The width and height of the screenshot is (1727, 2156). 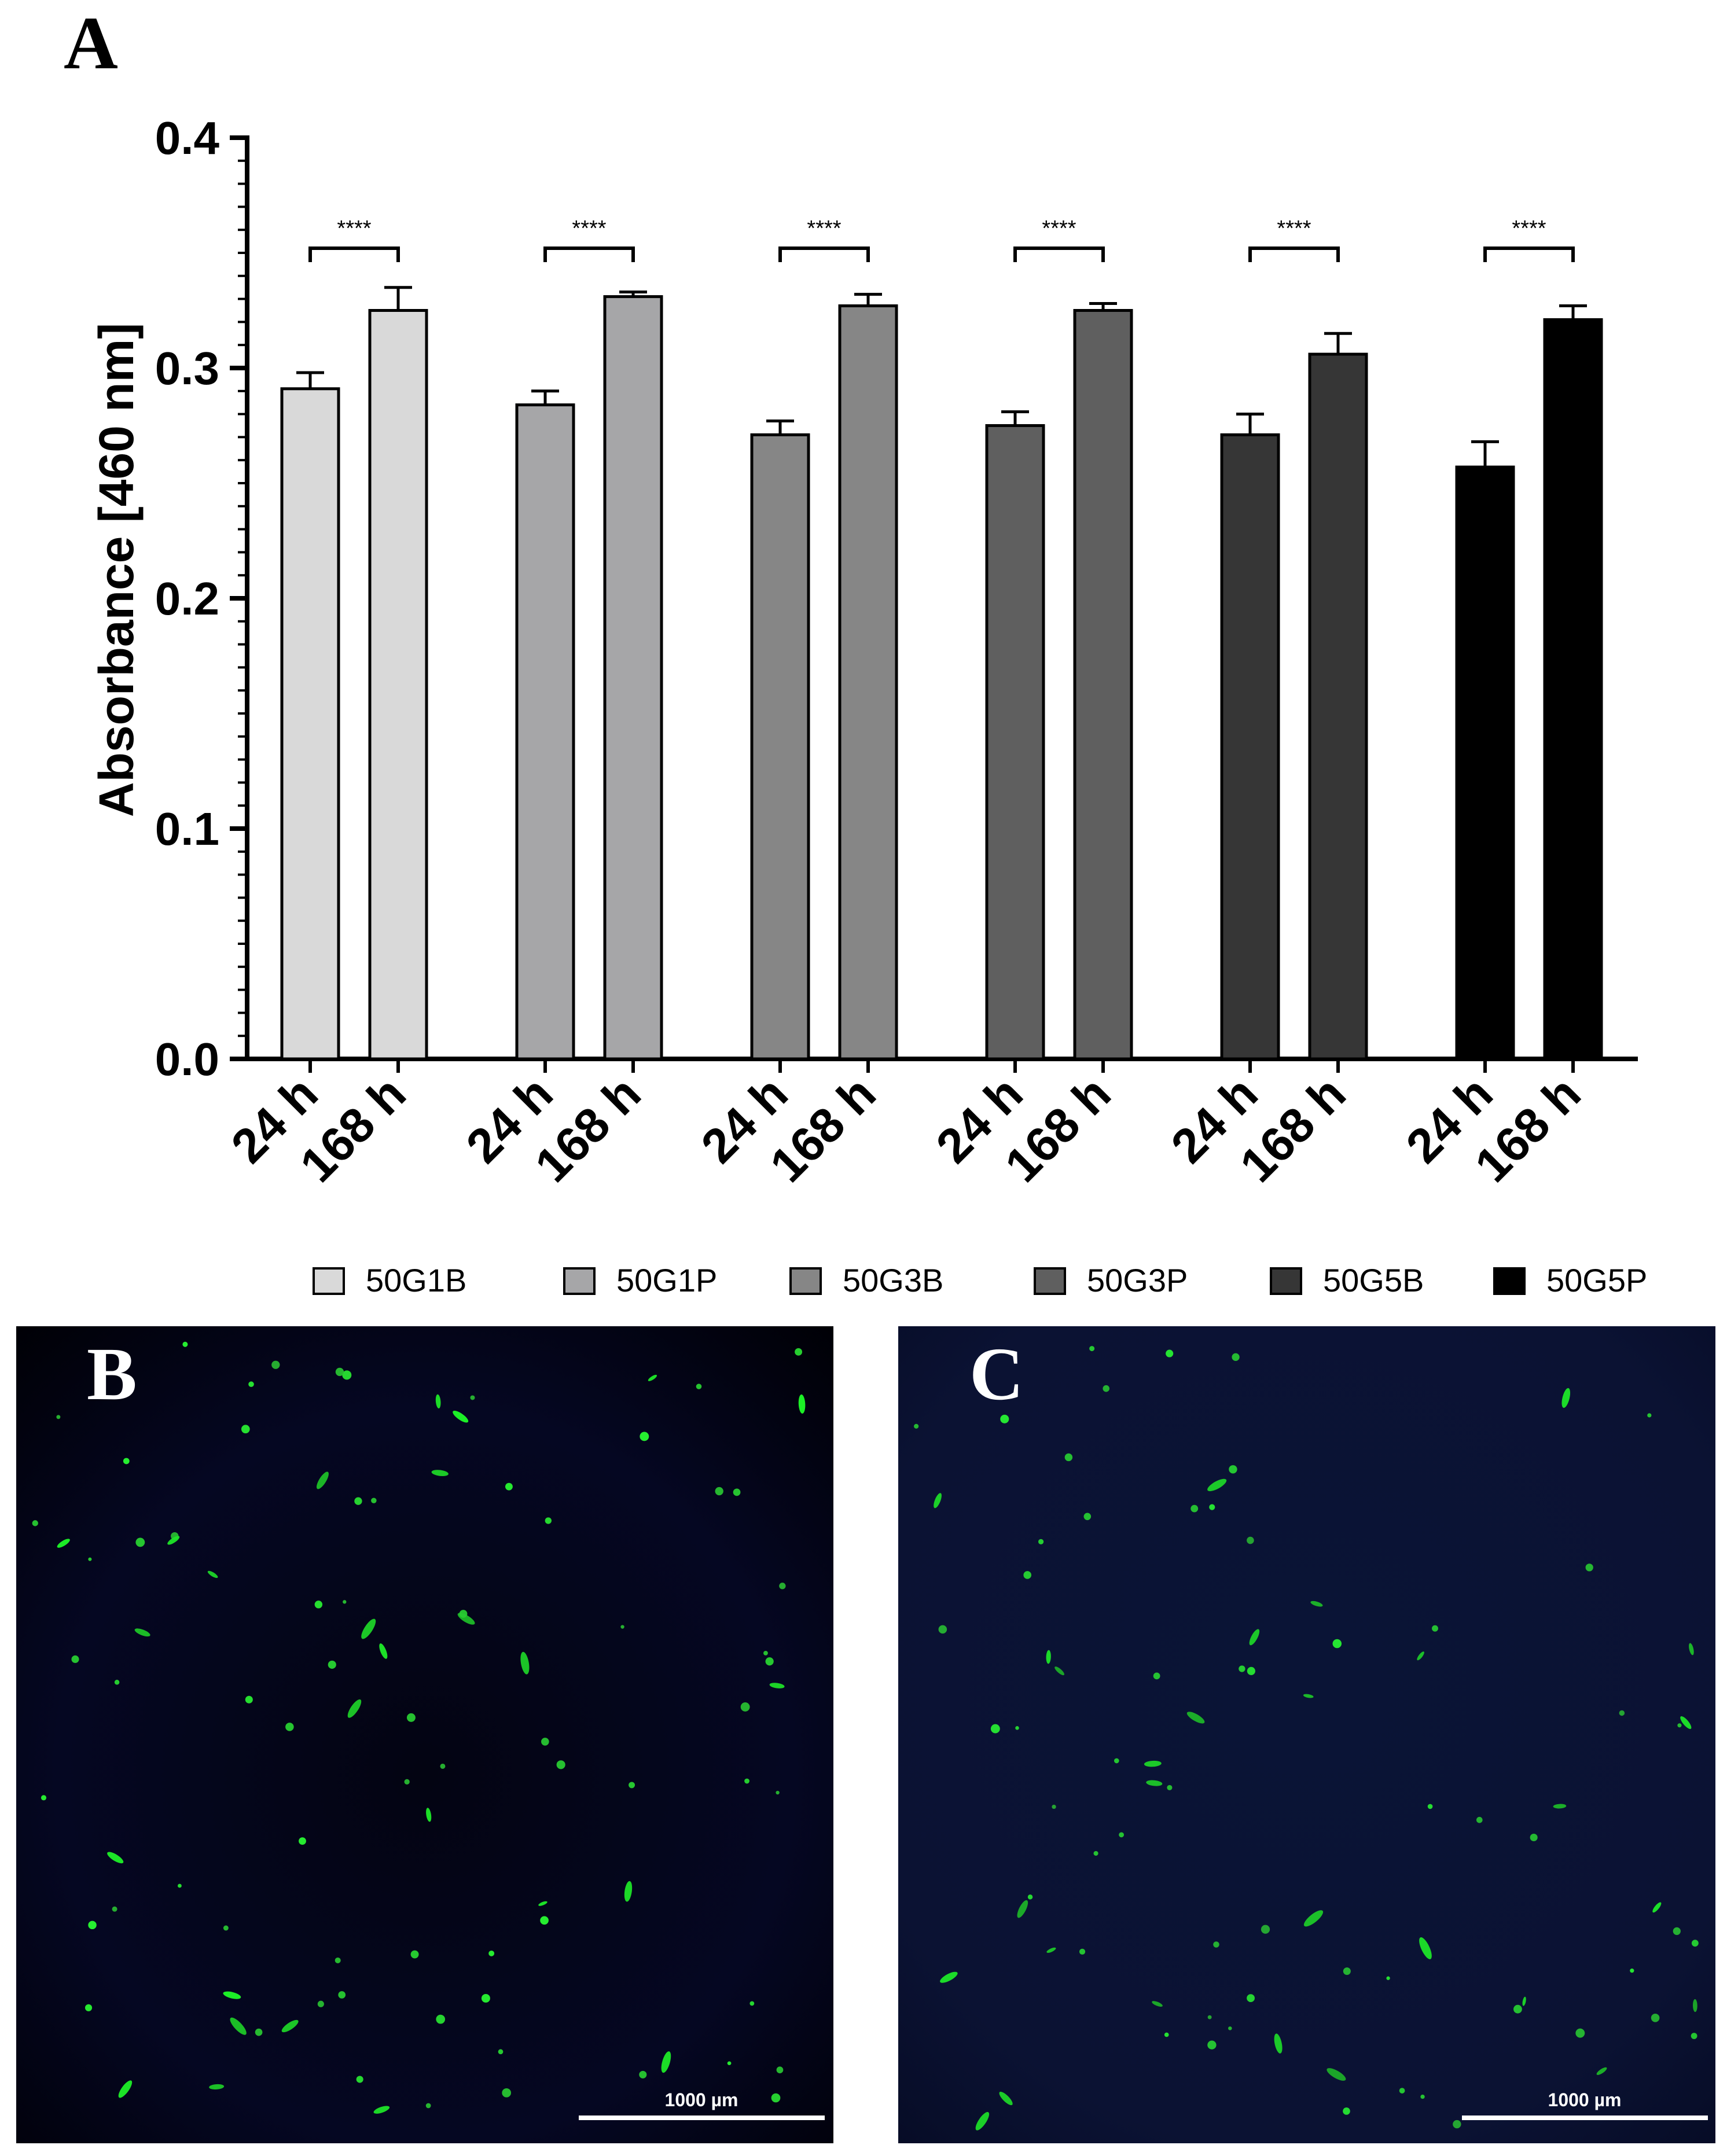 I want to click on y-axis-label: Absorbance [460 nm], so click(x=117, y=570).